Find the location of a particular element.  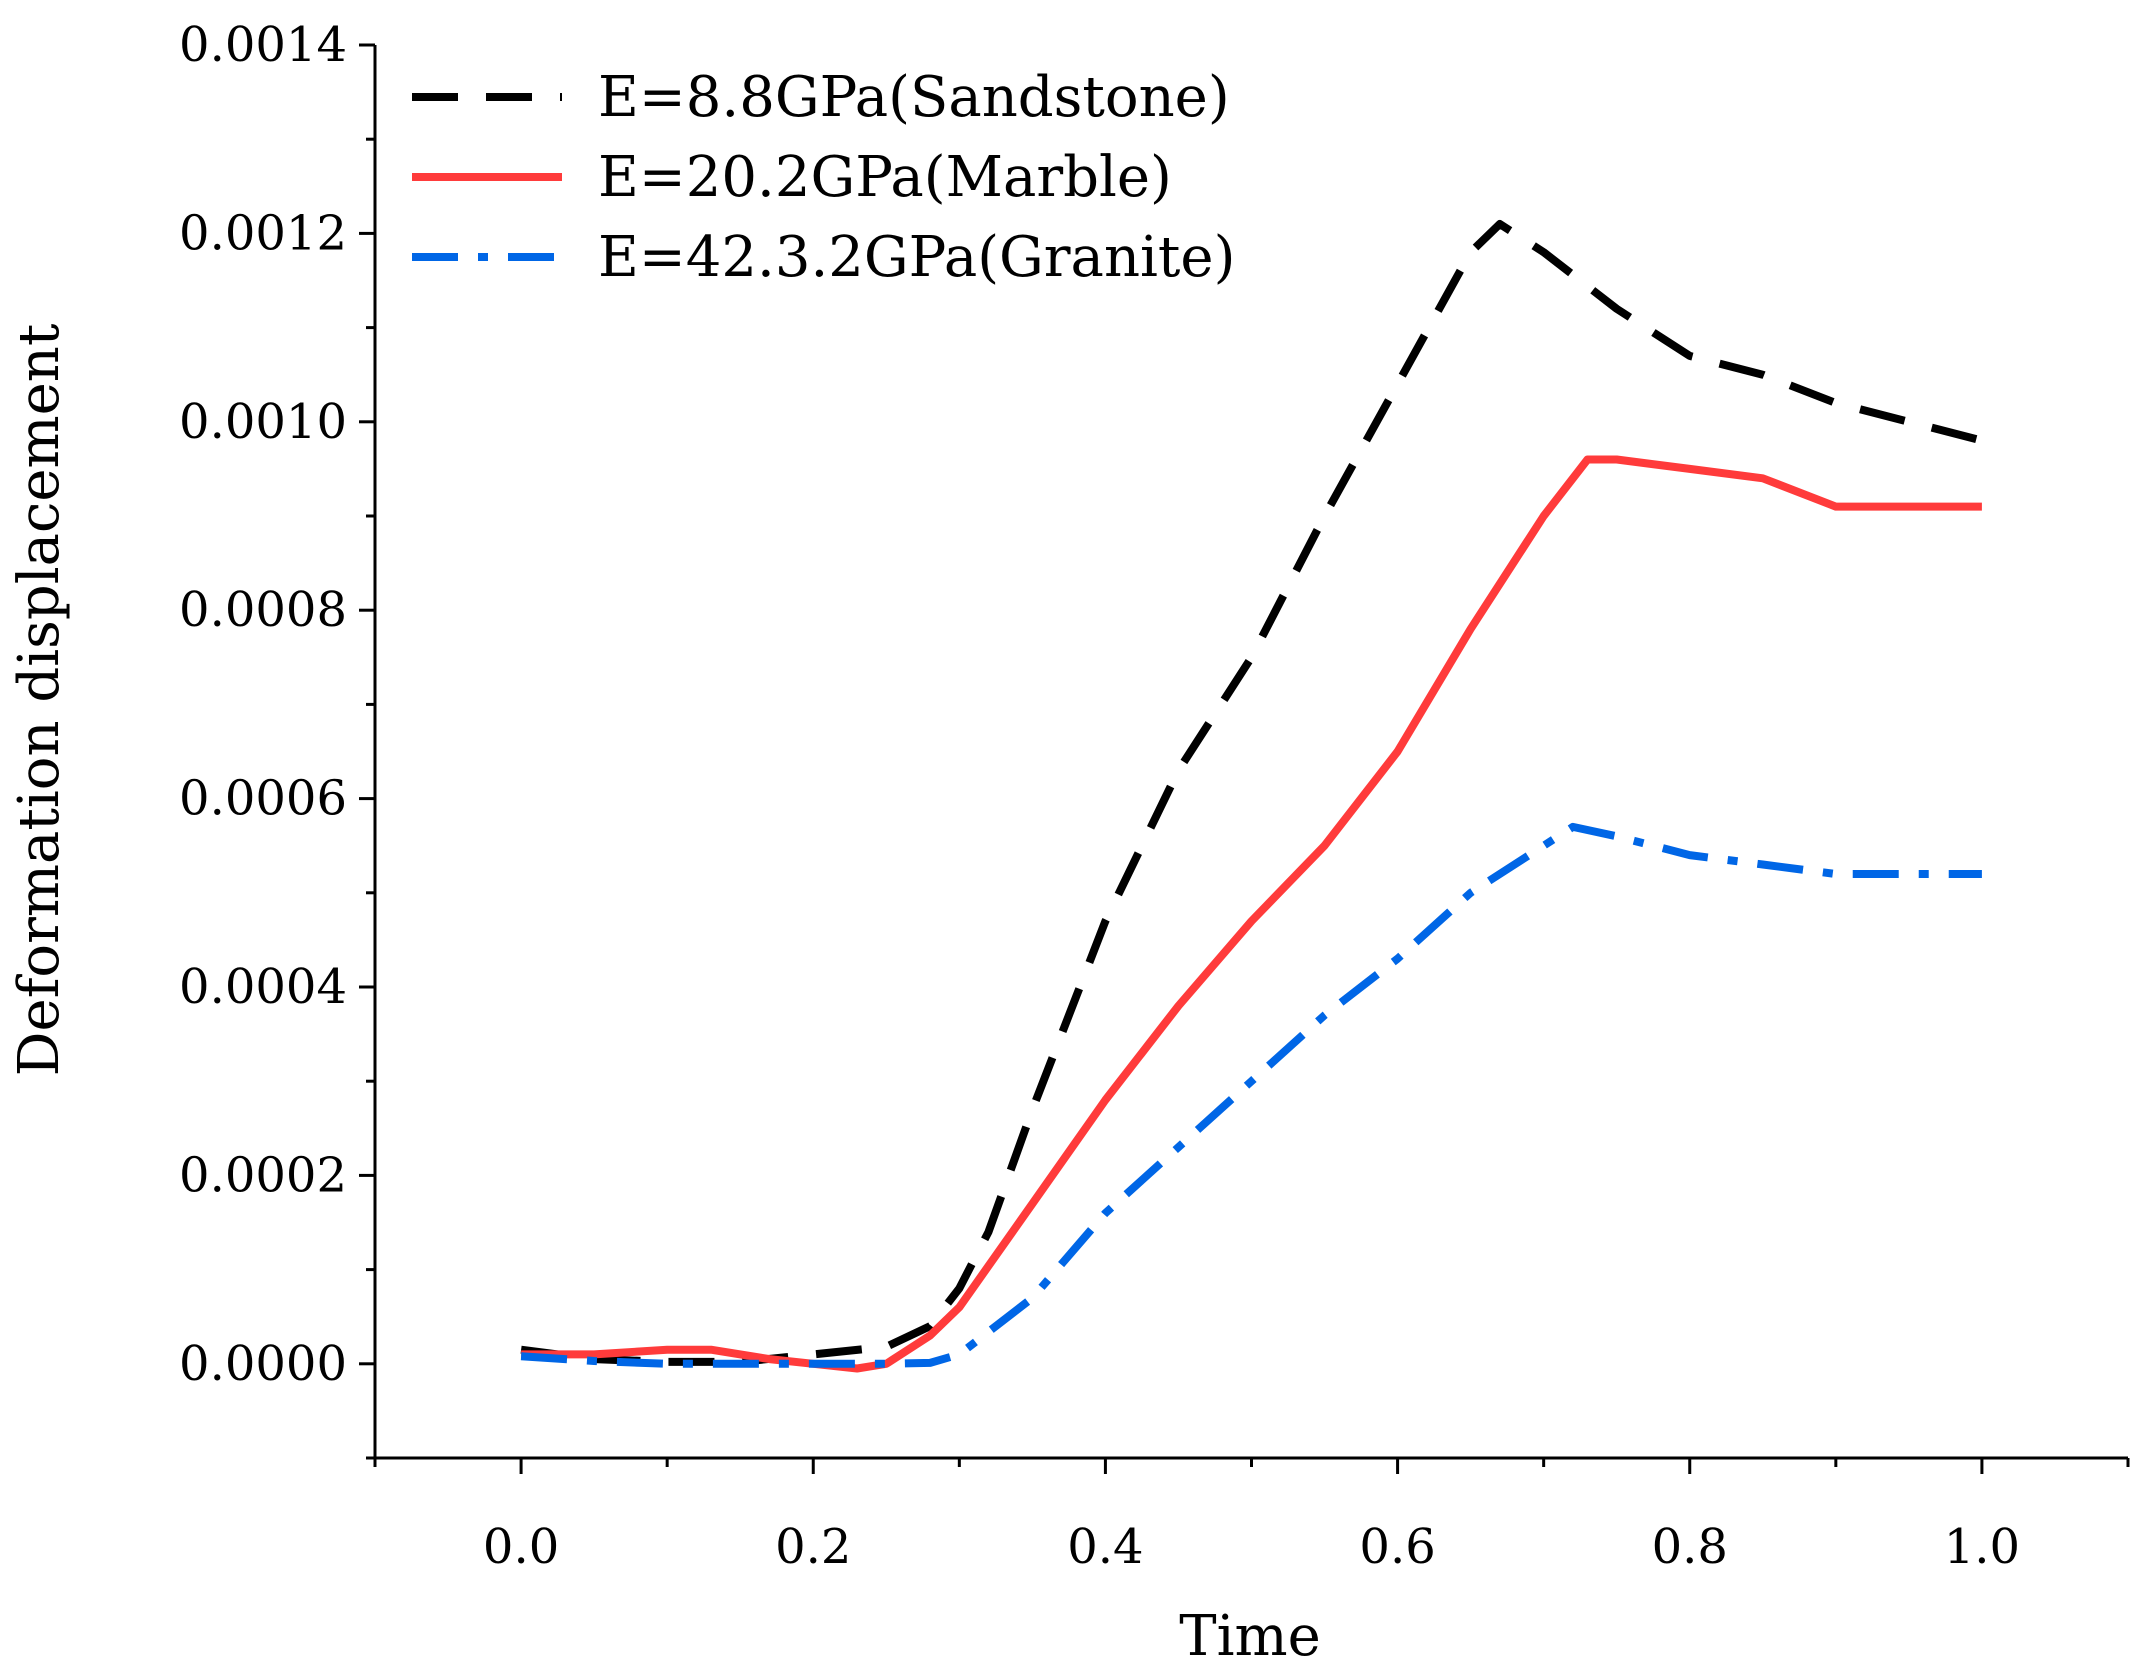

legend-label-3: E=42.3.2GPa(Granite) is located at coordinates (916, 257).